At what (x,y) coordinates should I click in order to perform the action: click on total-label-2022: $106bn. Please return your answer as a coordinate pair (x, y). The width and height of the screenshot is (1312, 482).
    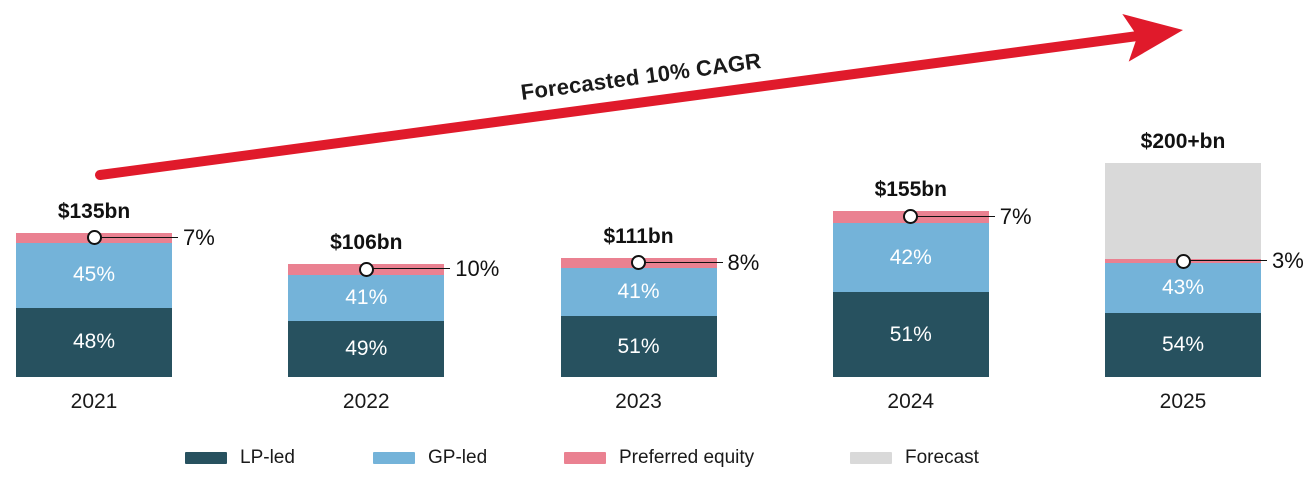
    Looking at the image, I should click on (366, 242).